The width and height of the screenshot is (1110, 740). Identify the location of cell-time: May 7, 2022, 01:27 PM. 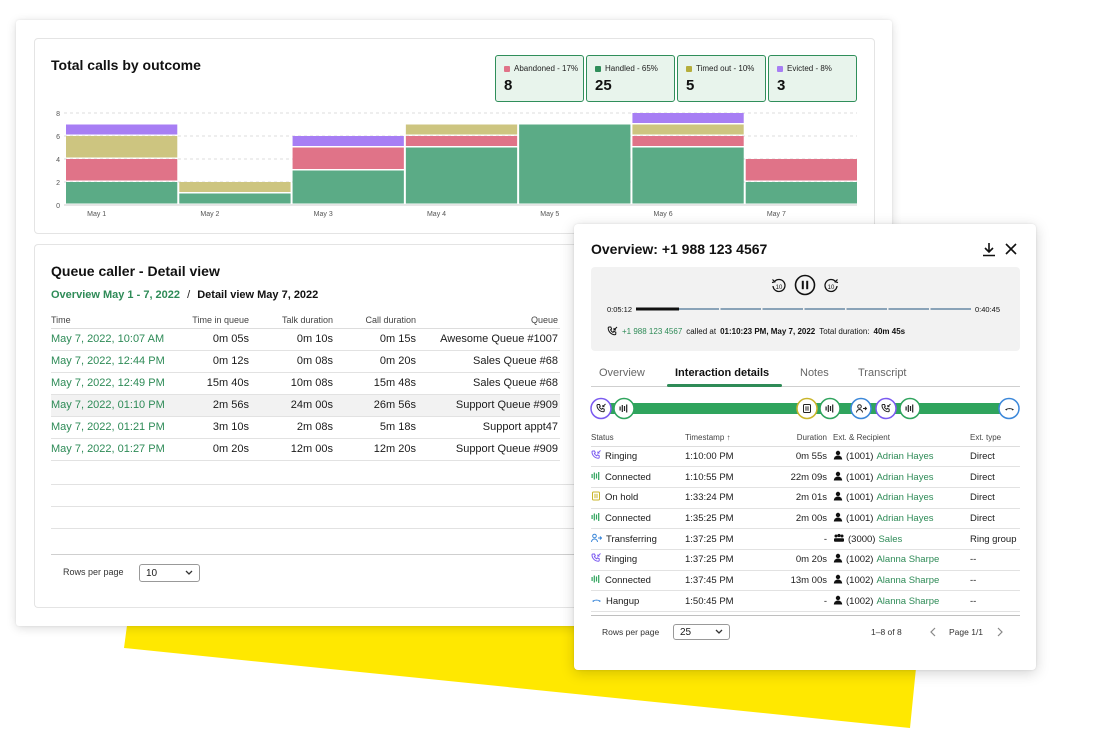
(110, 449).